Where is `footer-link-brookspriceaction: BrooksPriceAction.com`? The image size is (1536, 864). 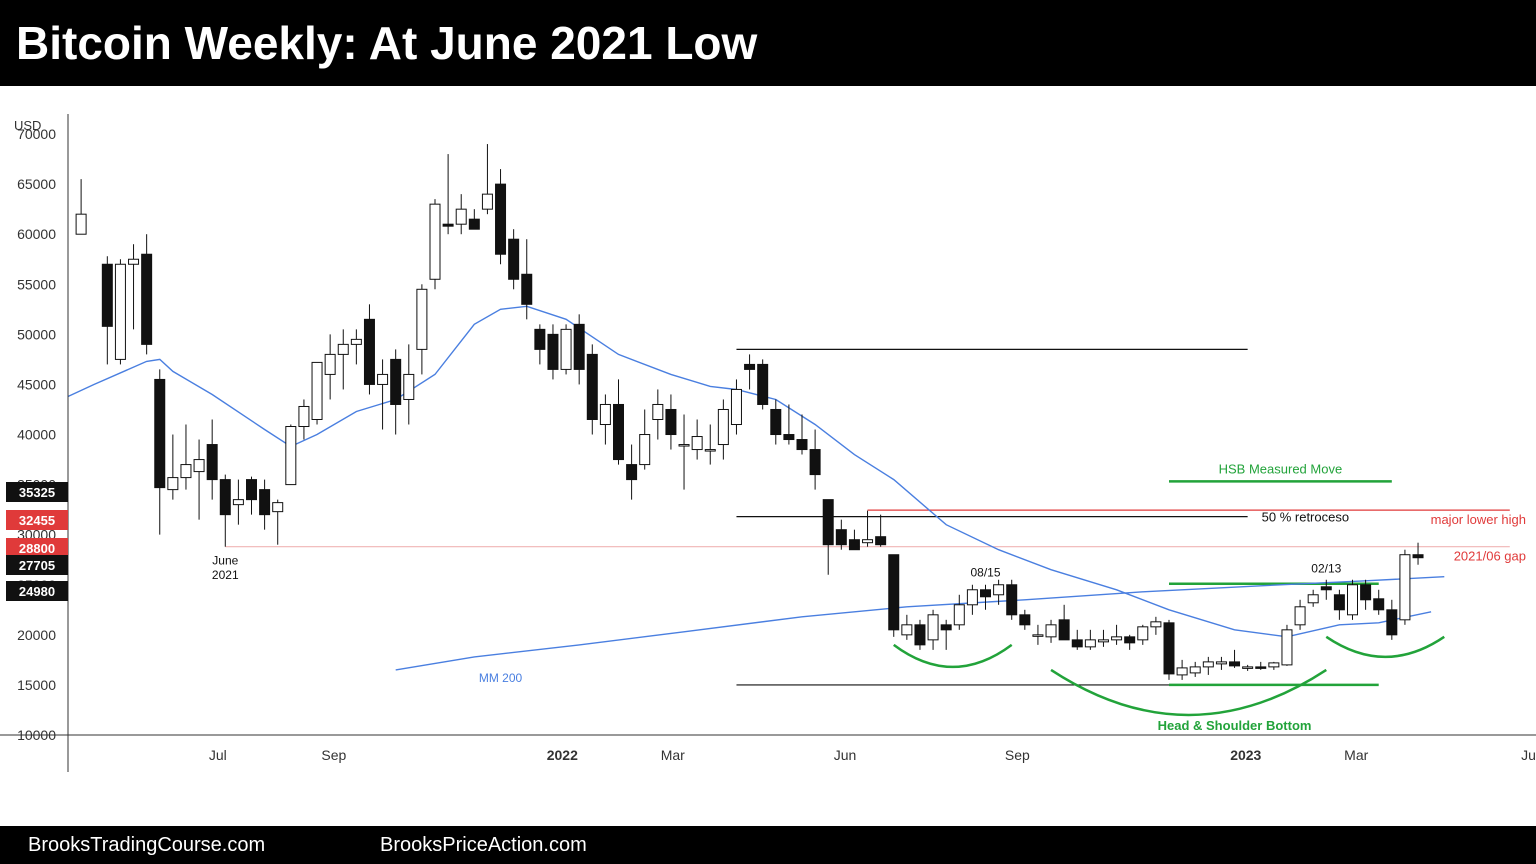
footer-link-brookspriceaction: BrooksPriceAction.com is located at coordinates (483, 845).